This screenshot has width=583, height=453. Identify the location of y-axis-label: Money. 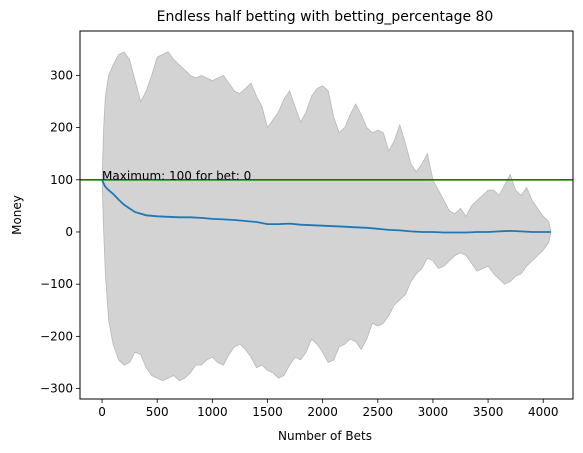
(17, 215).